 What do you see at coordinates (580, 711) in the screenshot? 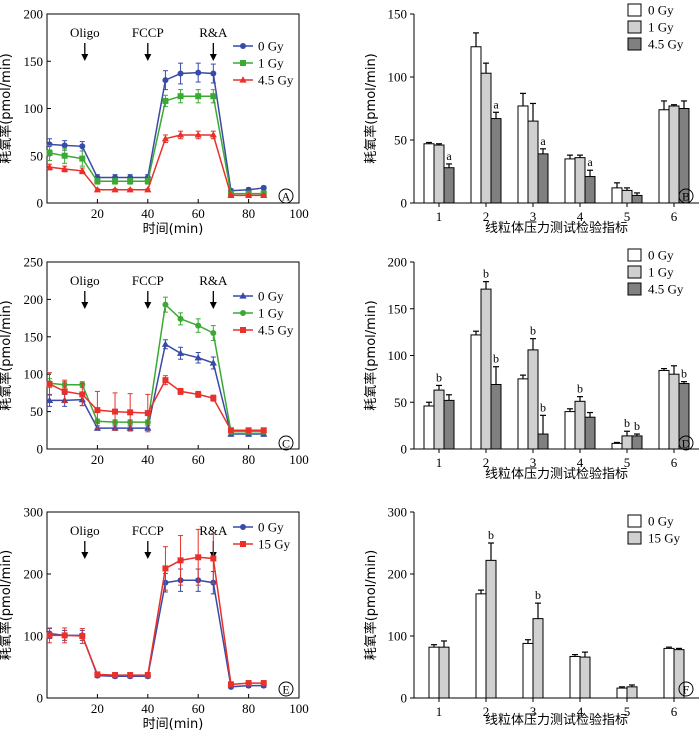
I see `x-tick-label: 4` at bounding box center [580, 711].